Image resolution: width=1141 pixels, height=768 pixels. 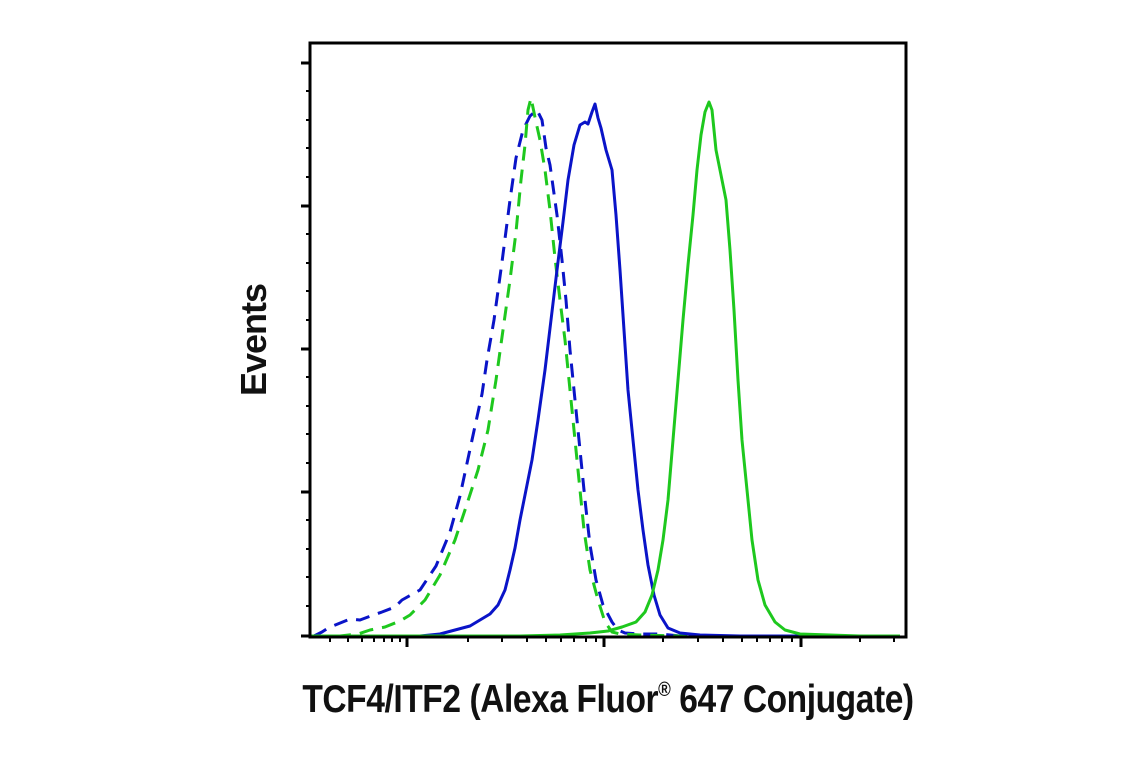 What do you see at coordinates (253, 340) in the screenshot?
I see `y-axis-label: Events` at bounding box center [253, 340].